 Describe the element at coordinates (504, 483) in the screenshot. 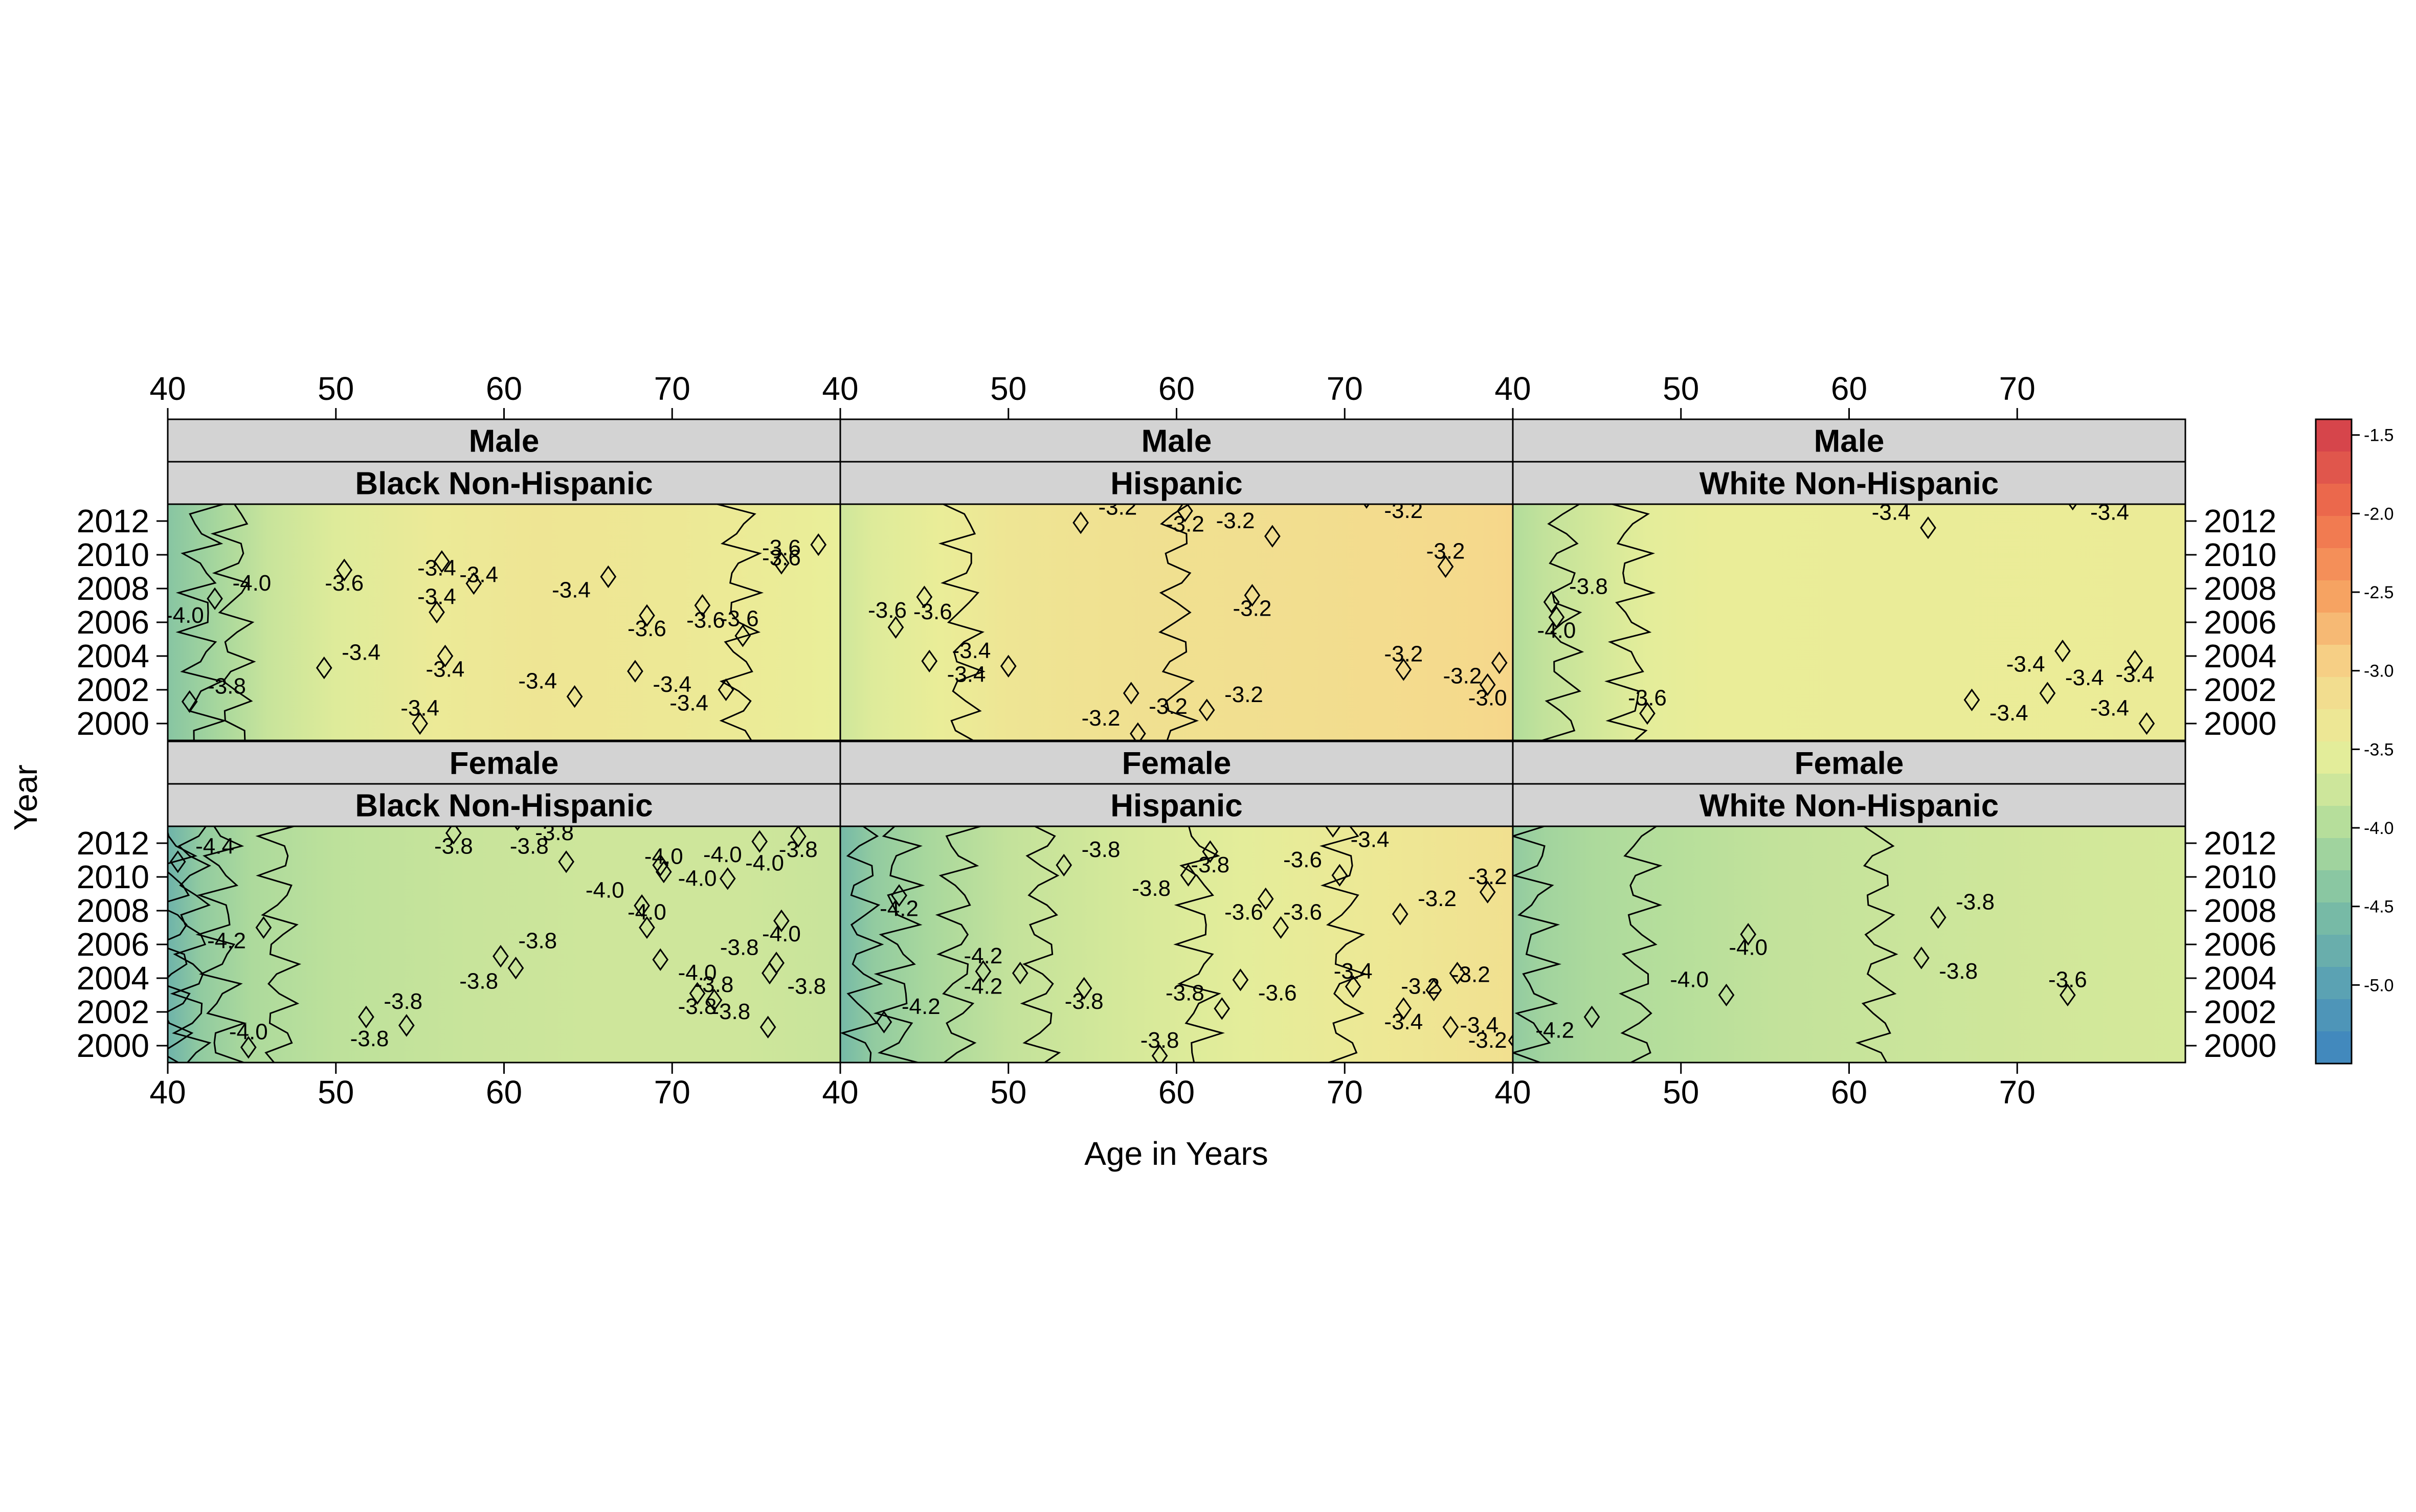

I see `strip-race` at that location.